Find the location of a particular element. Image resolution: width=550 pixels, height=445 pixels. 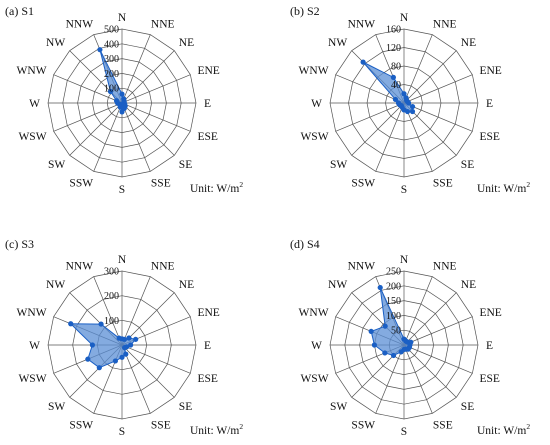

data-area is located at coordinates (388, 87).